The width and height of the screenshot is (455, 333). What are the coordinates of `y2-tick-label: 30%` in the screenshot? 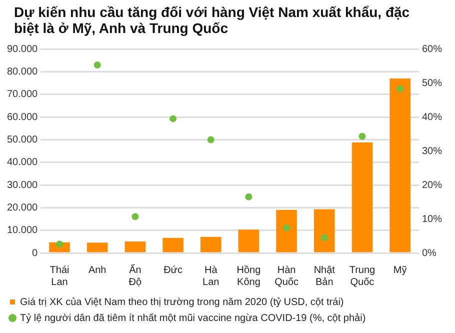 It's located at (432, 151).